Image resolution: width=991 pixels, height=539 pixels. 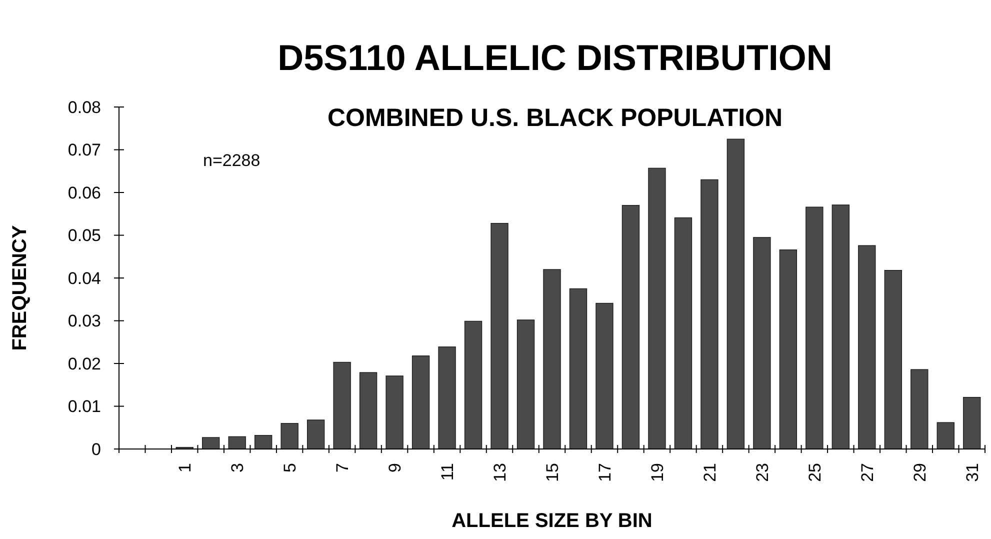 What do you see at coordinates (657, 472) in the screenshot?
I see `x-tick-label: 19` at bounding box center [657, 472].